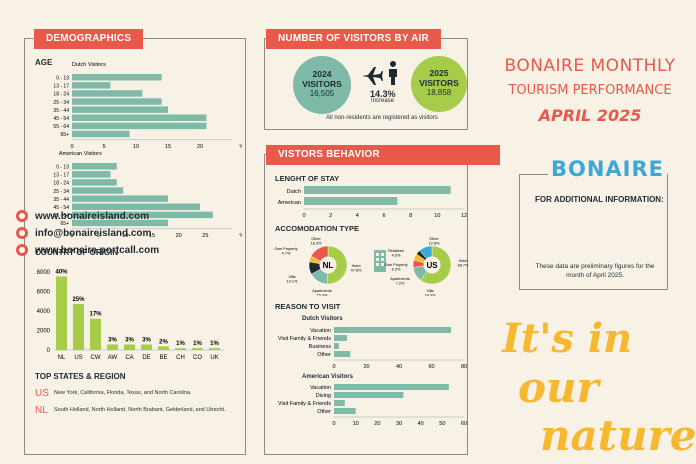 Image resolution: width=696 pixels, height=464 pixels. Describe the element at coordinates (317, 228) in the screenshot. I see `accom-title: ACCOMODATION TYPE` at that location.